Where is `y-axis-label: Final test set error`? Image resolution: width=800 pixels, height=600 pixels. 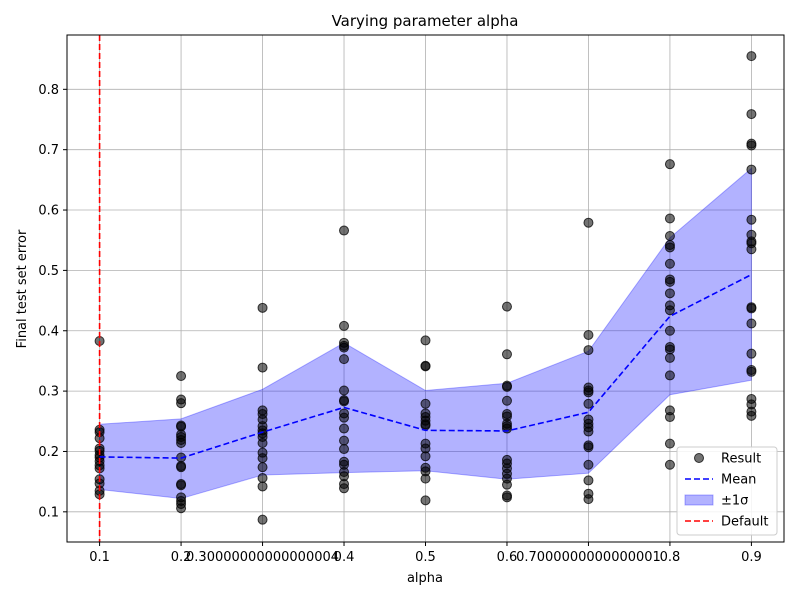
y-axis-label: Final test set error is located at coordinates (22, 288).